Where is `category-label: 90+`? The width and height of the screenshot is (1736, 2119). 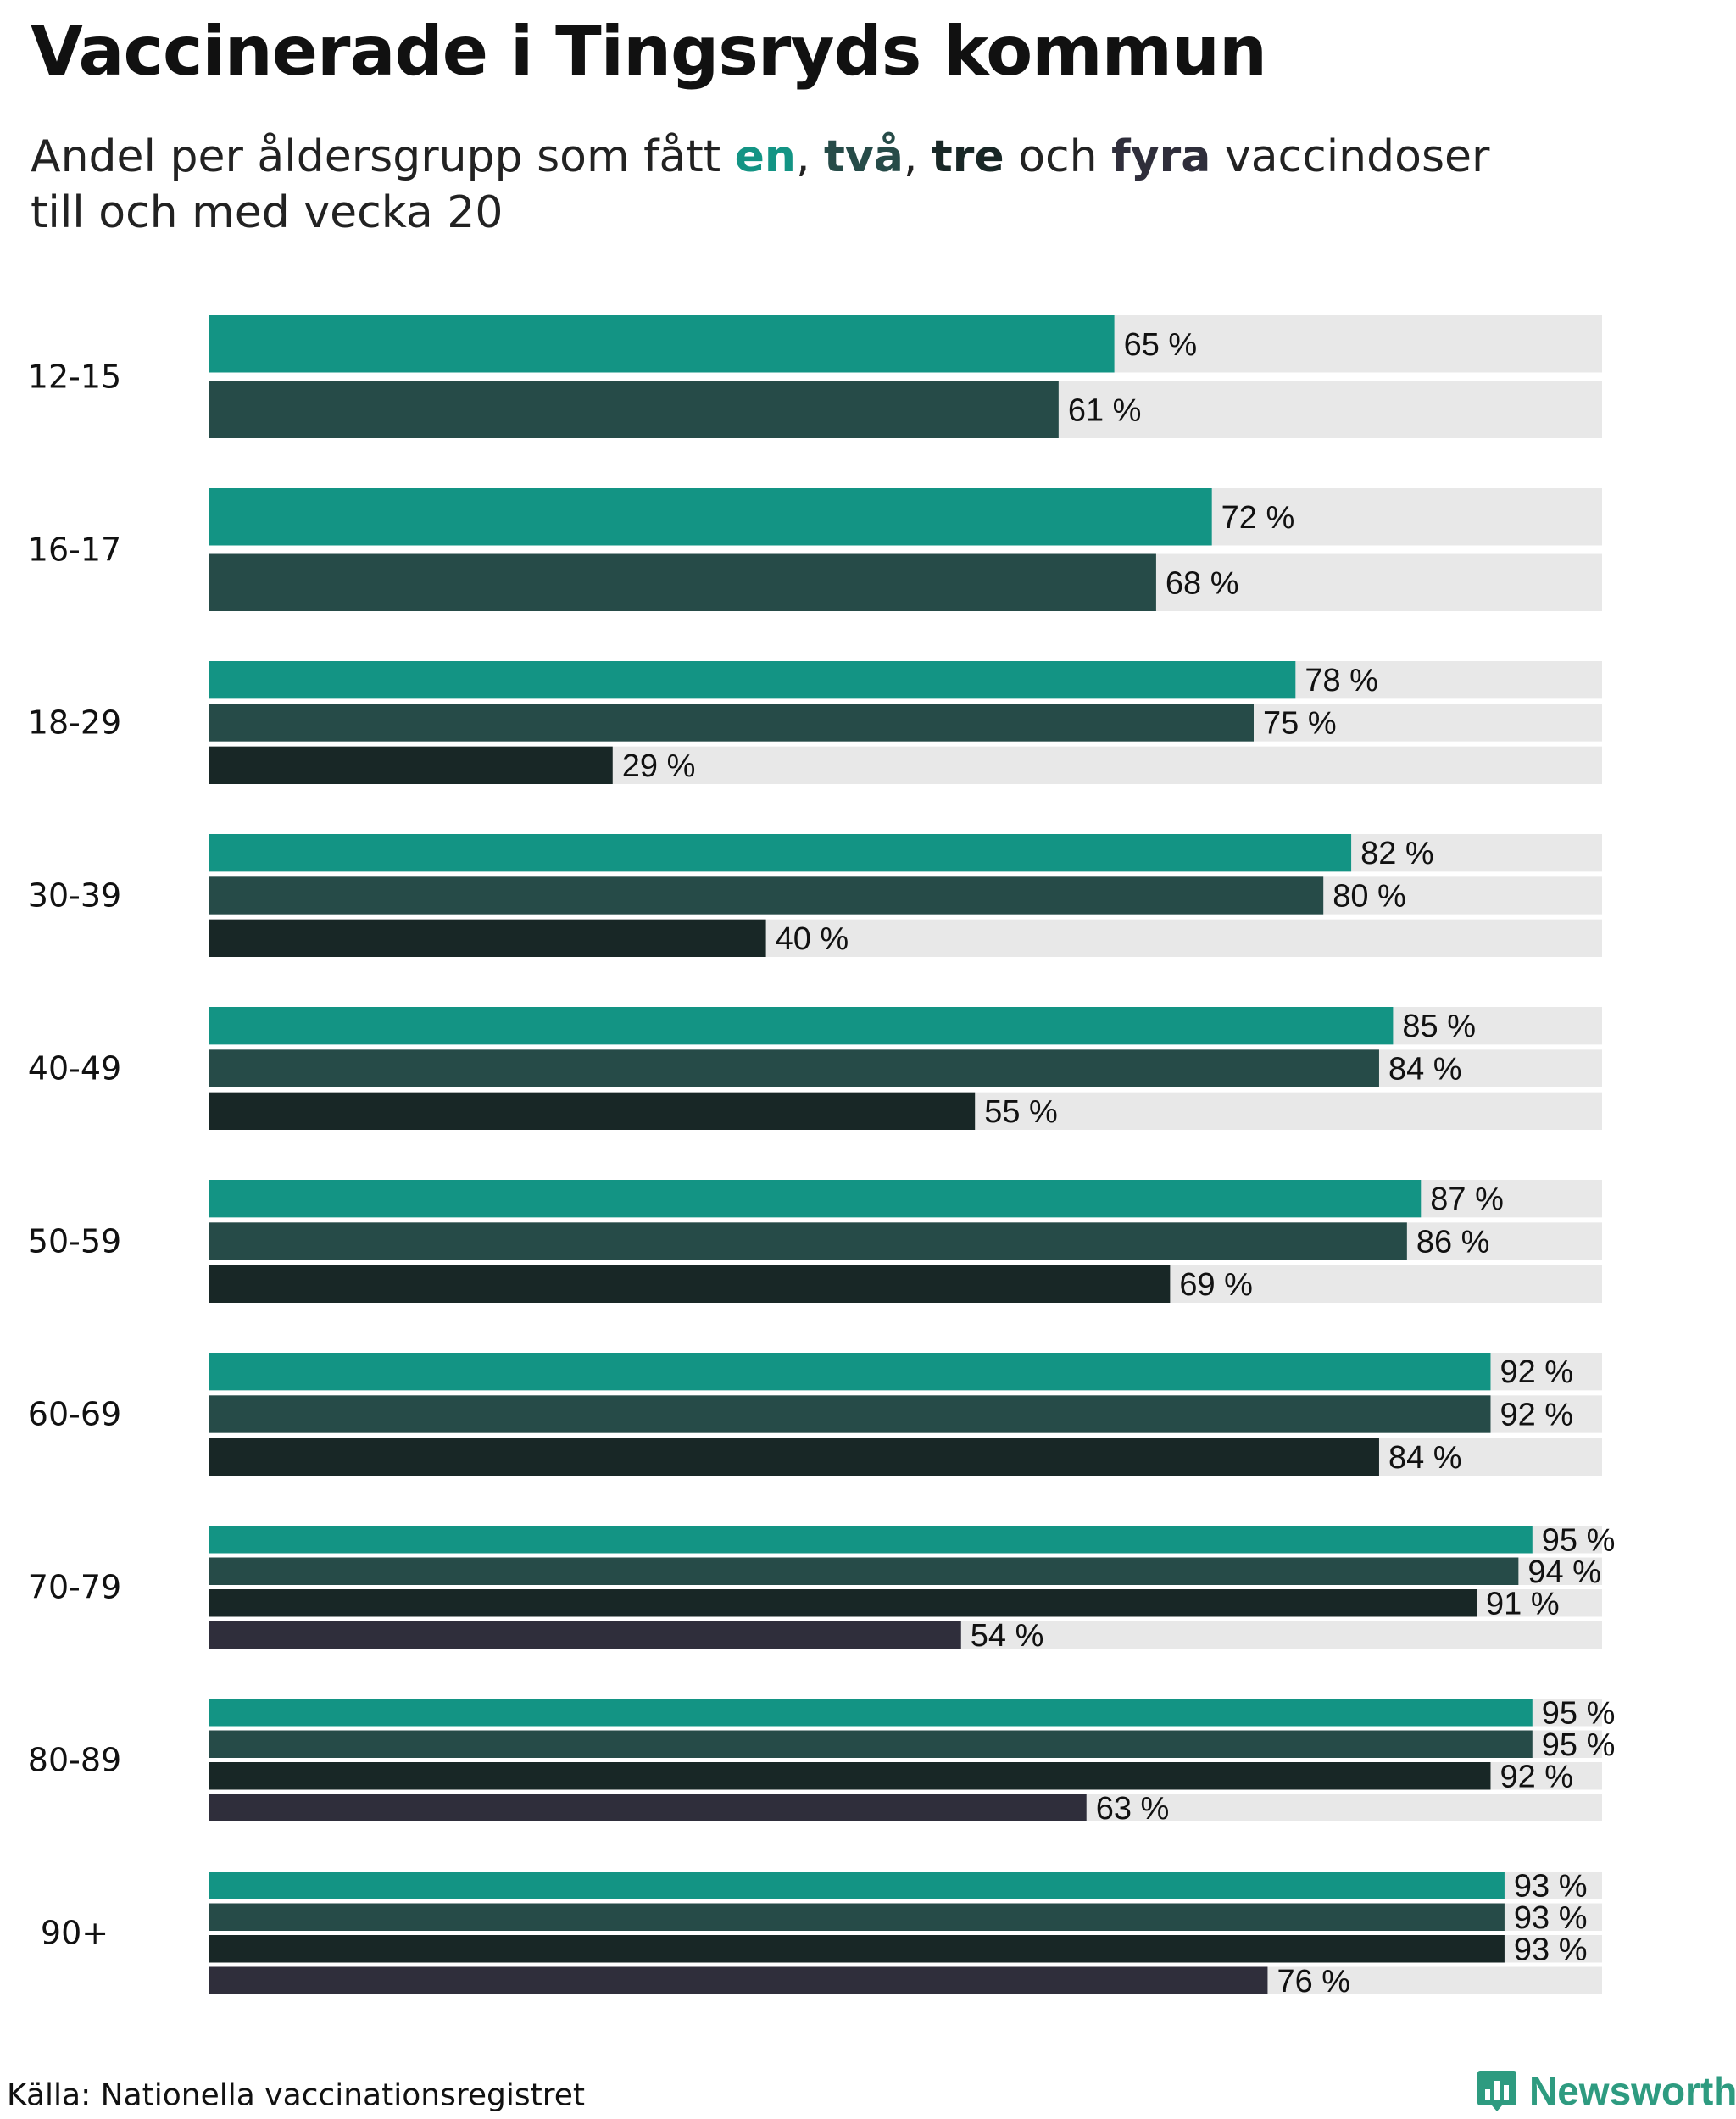 category-label: 90+ is located at coordinates (74, 1934).